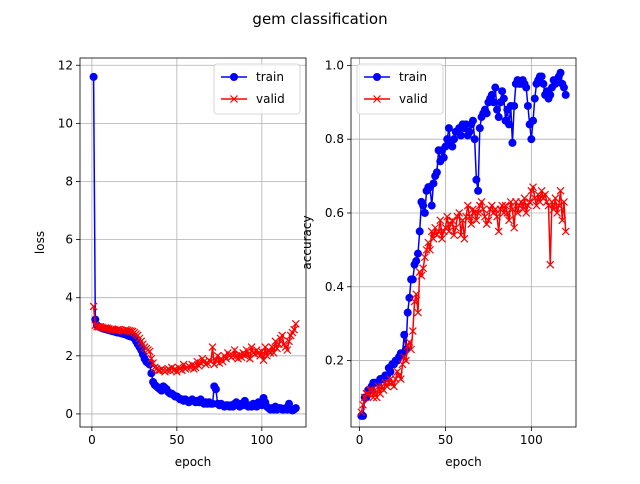  Describe the element at coordinates (377, 77) in the screenshot. I see `legend-marker-train` at that location.